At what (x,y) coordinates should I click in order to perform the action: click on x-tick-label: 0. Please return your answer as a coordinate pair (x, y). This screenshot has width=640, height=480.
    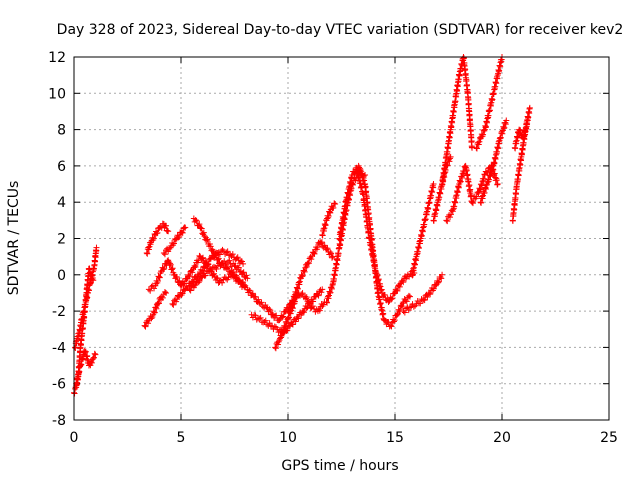
    Looking at the image, I should click on (74, 438).